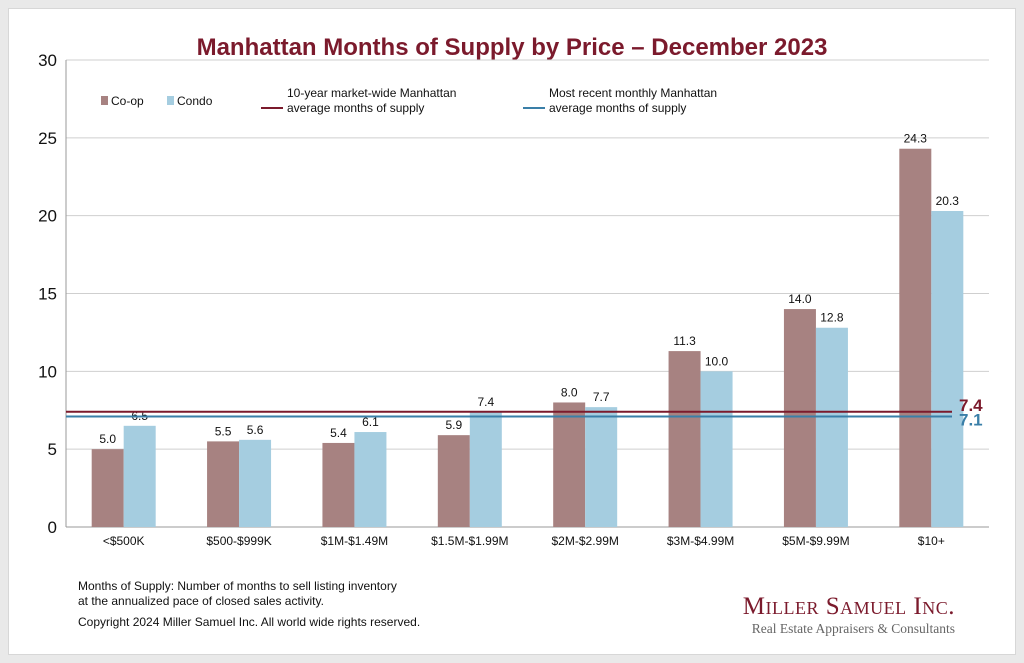 The height and width of the screenshot is (663, 1024). Describe the element at coordinates (585, 541) in the screenshot. I see `x-tick-label: $2M-$2.99M` at that location.